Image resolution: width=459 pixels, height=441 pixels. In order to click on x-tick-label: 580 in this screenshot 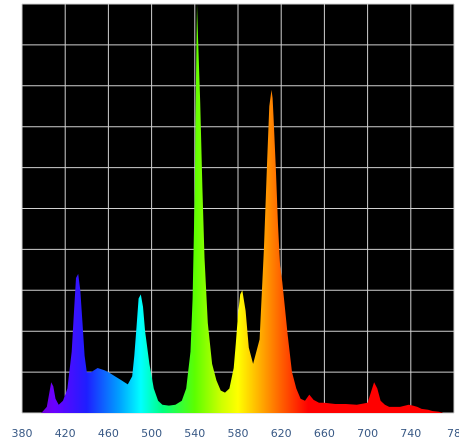, I will do `click(238, 433)`.